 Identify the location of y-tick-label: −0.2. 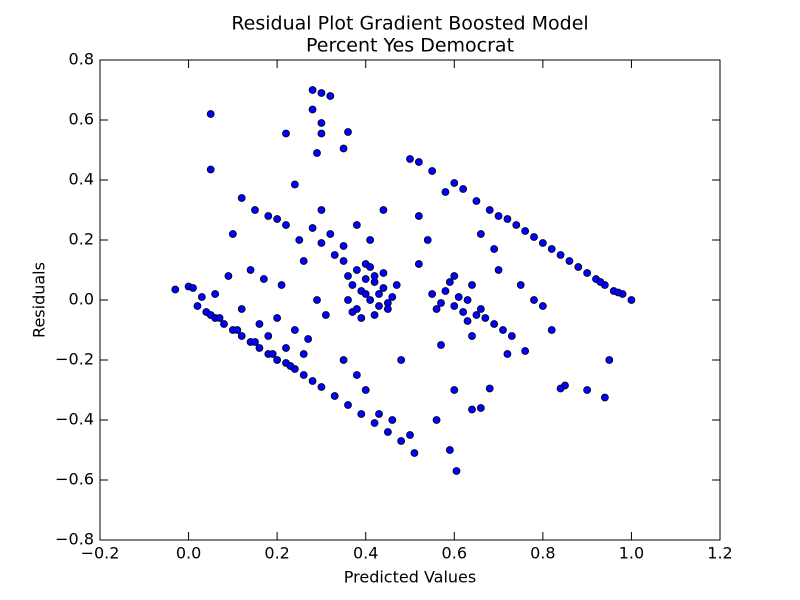
(74, 359).